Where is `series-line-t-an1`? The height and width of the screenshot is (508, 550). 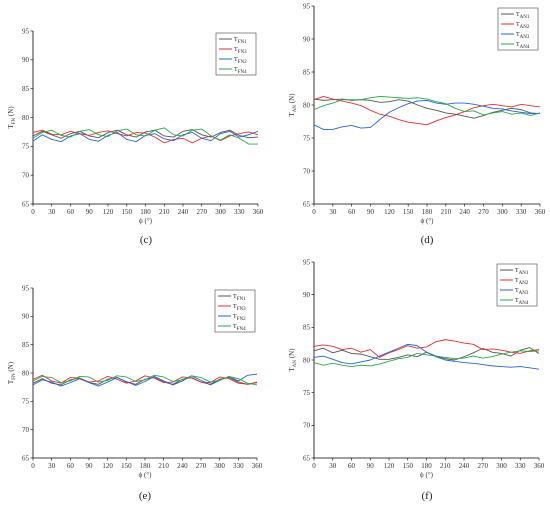
series-line-t-an1 is located at coordinates (427, 108).